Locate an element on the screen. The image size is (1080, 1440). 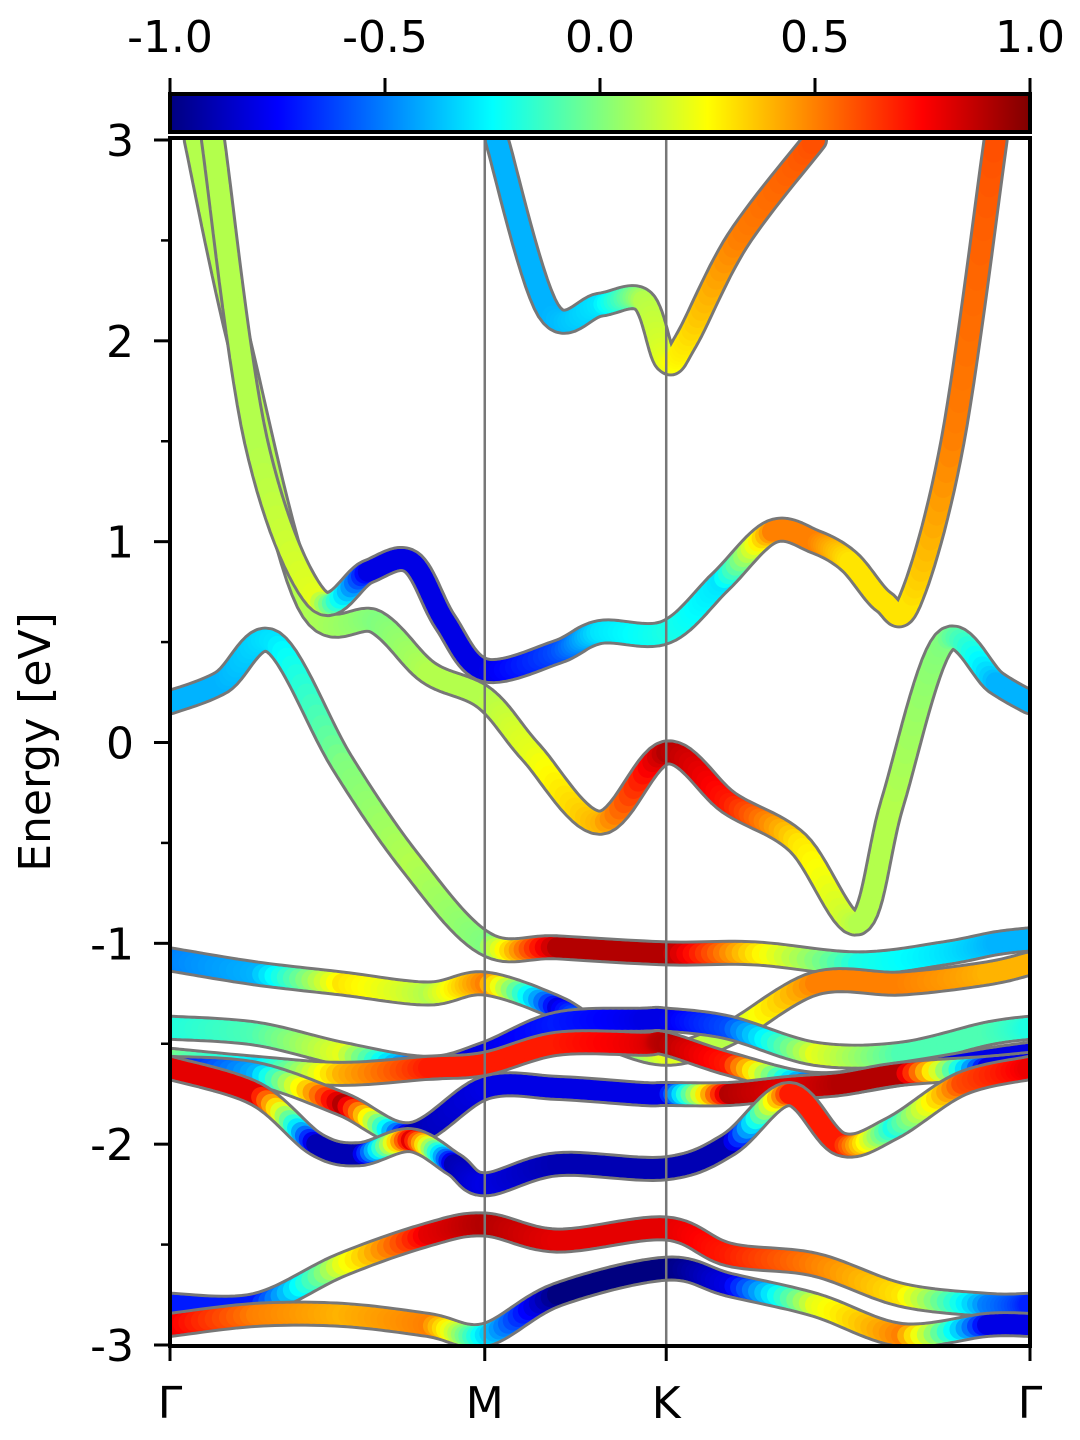
x-tick-label: M is located at coordinates (485, 1403).